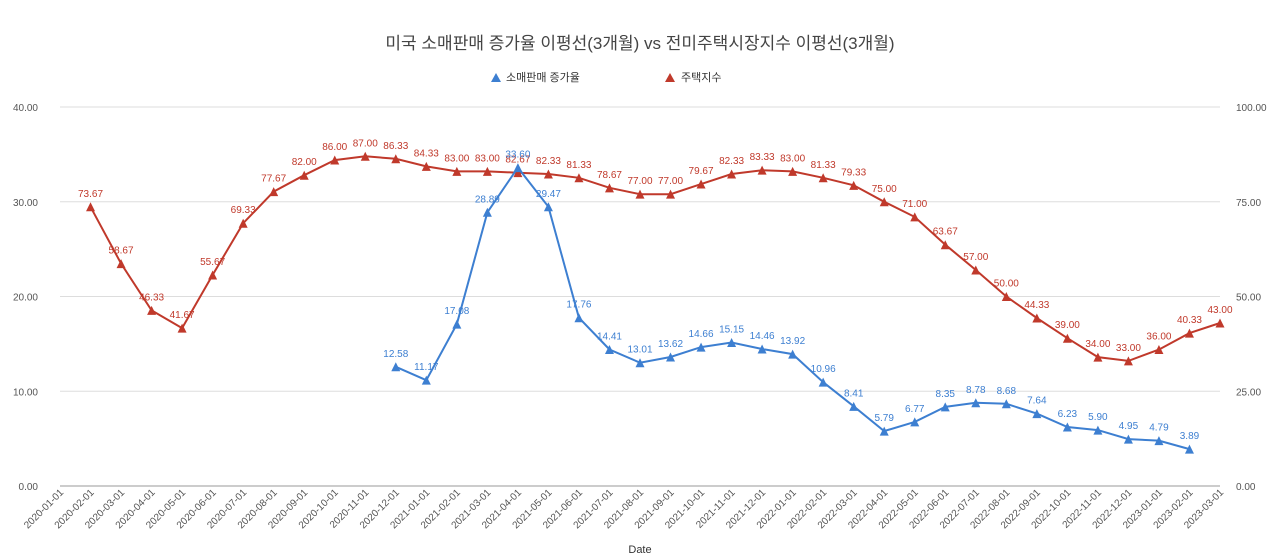 This screenshot has width=1280, height=558. What do you see at coordinates (1007, 391) in the screenshot?
I see `data-label-retail: 8.68` at bounding box center [1007, 391].